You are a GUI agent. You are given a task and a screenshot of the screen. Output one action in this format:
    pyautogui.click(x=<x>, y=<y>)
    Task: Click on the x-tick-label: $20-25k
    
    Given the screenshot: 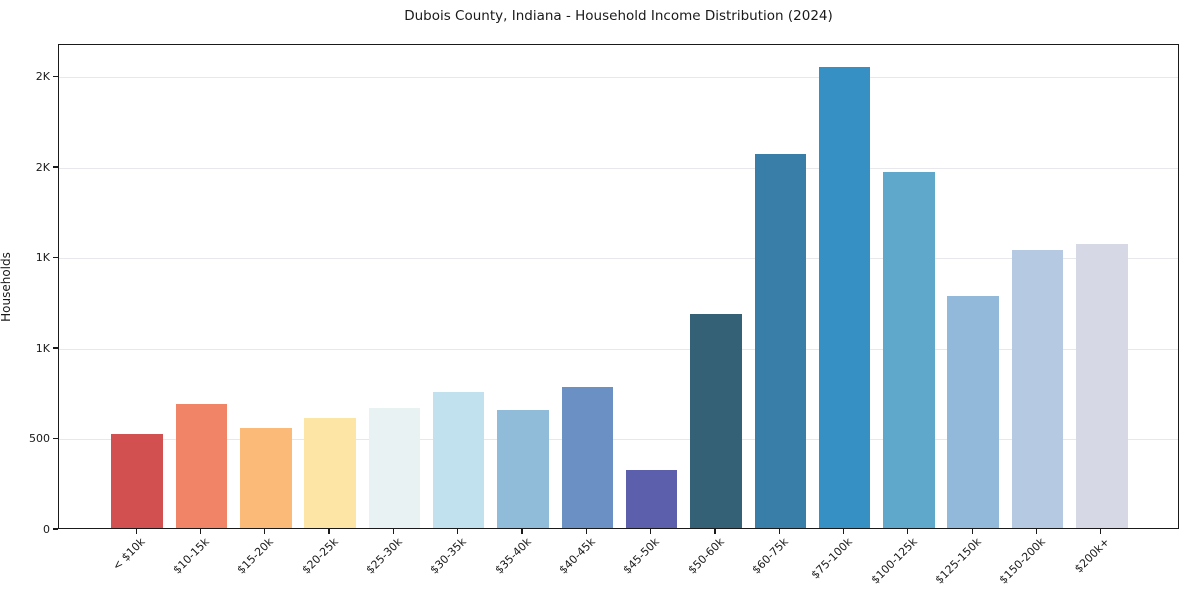 What is the action you would take?
    pyautogui.click(x=320, y=556)
    